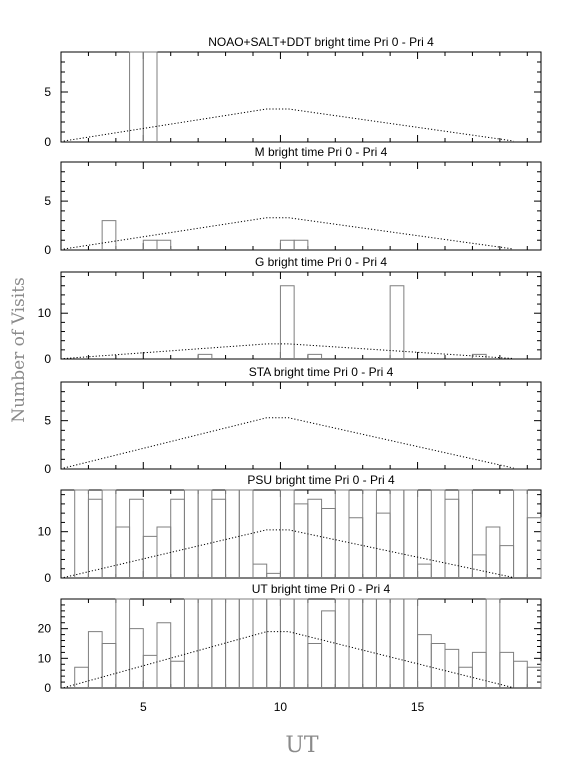 This screenshot has height=762, width=572. I want to click on panel: UT bright time Pri 0 - Pri 4 0 10 20, so click(290, 638).